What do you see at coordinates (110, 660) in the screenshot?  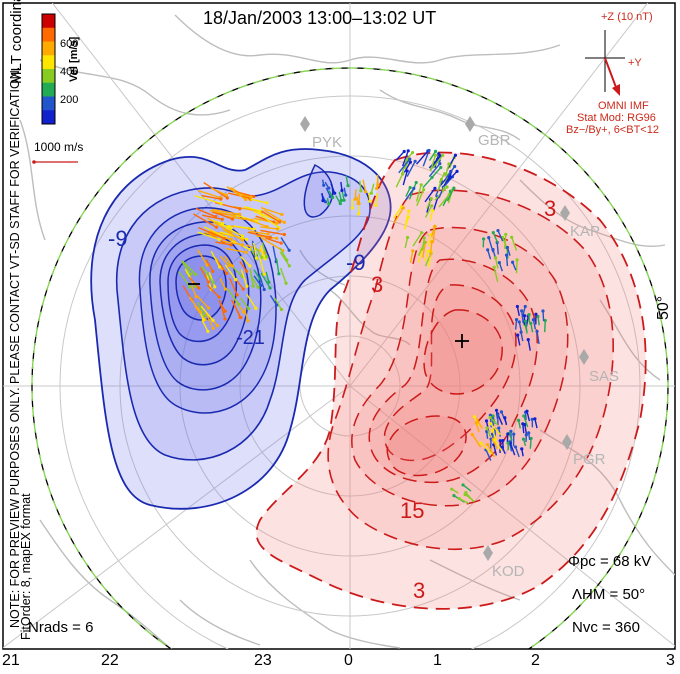 I see `mlt-tick-22: 22` at bounding box center [110, 660].